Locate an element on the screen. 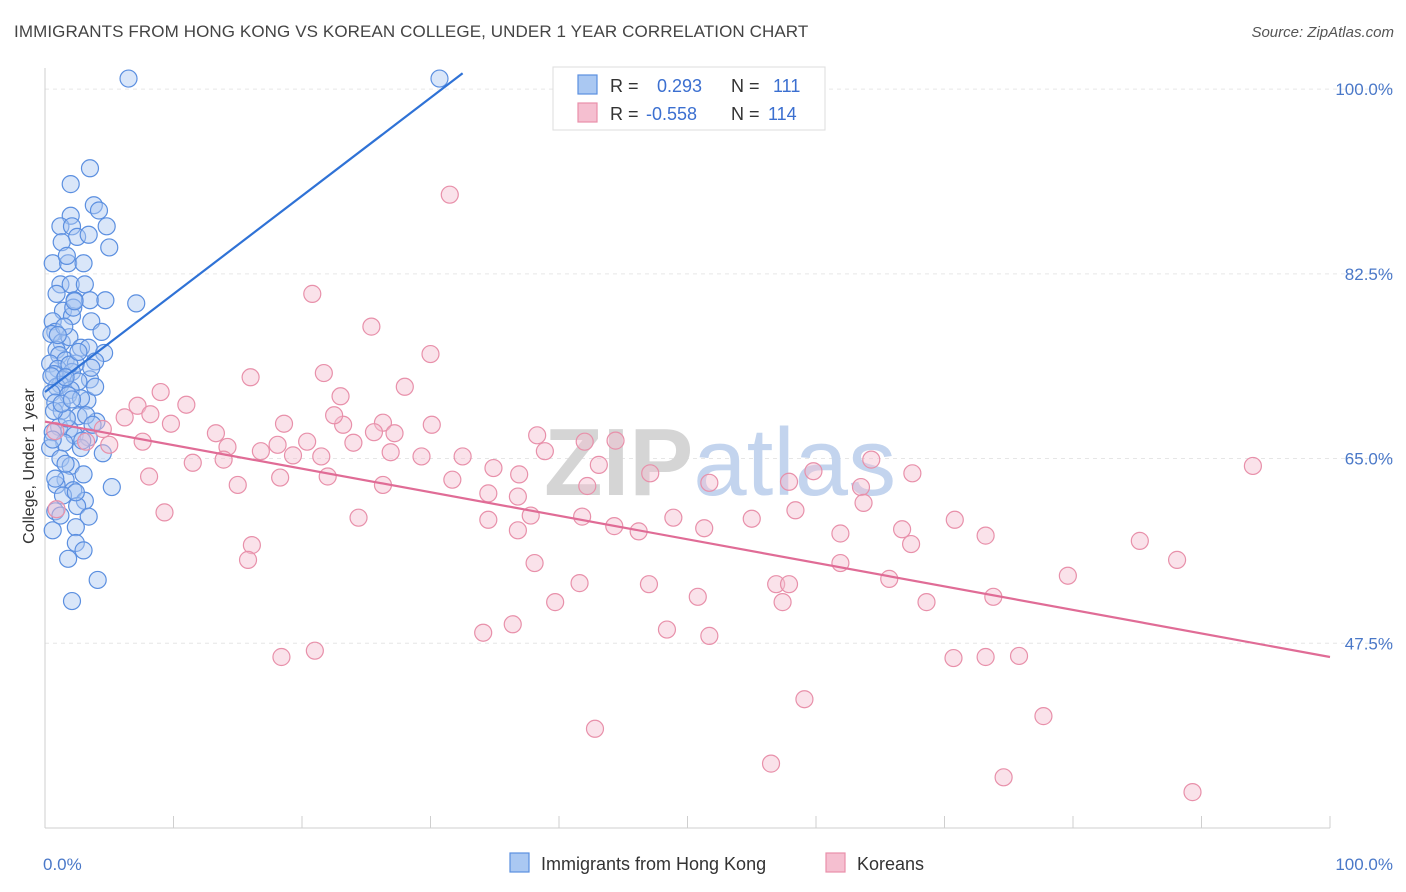 This screenshot has height=892, width=1406. x-tick-label-0: 0.0% is located at coordinates (62, 864).